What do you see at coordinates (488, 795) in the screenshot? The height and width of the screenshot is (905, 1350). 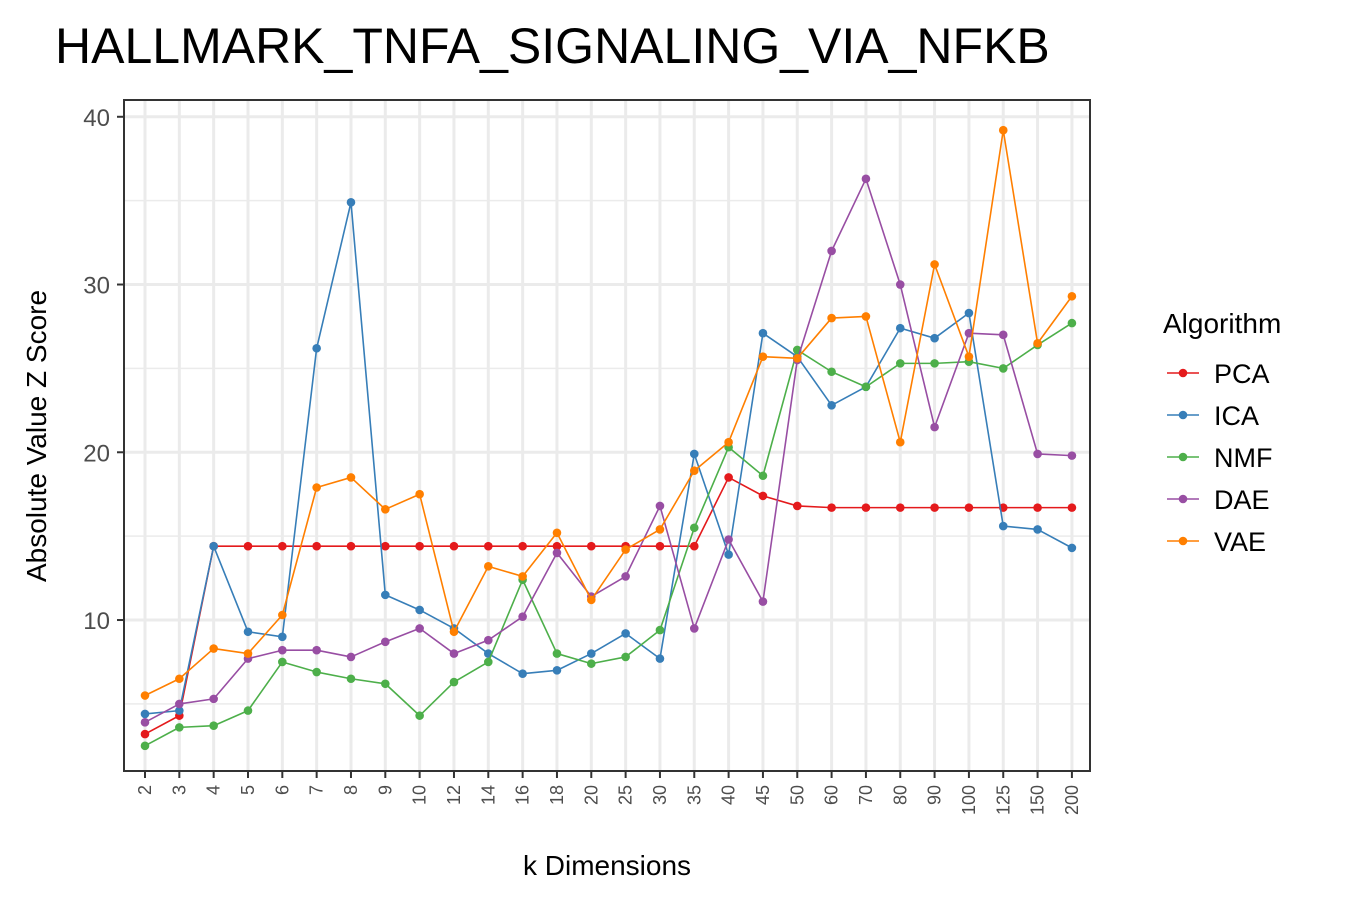 I see `x-tick-label: 14` at bounding box center [488, 795].